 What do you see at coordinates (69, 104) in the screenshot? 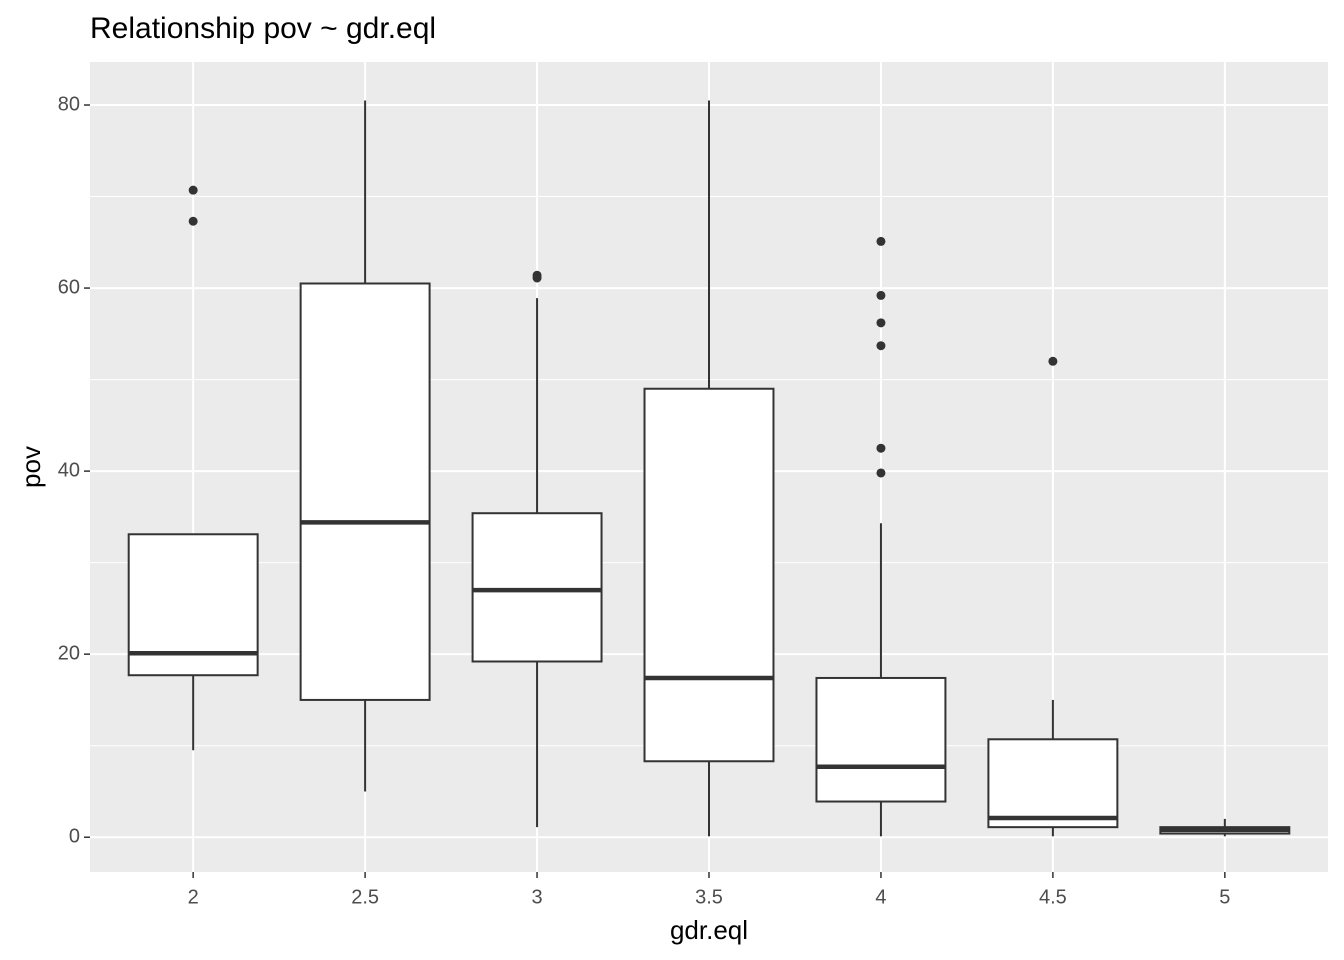
I see `y-tick-label: 80` at bounding box center [69, 104].